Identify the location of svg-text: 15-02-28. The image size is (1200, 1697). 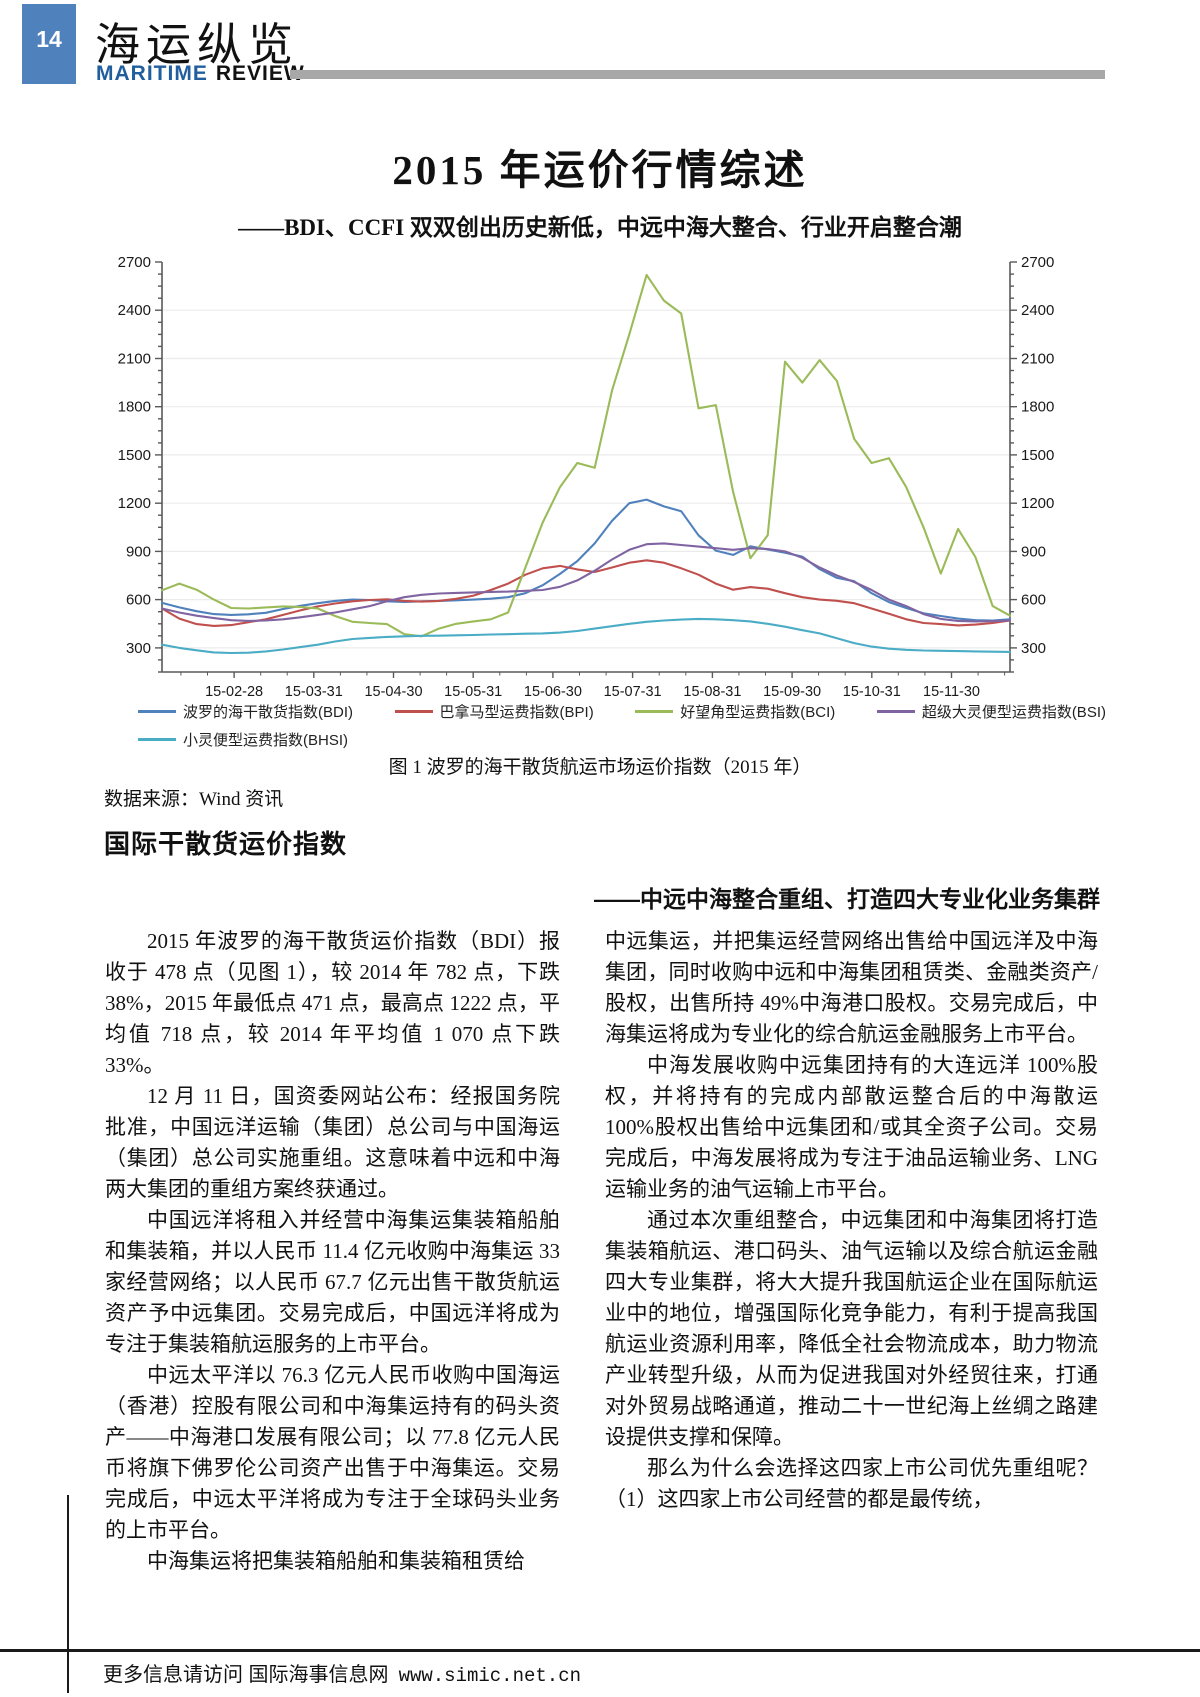
(234, 691).